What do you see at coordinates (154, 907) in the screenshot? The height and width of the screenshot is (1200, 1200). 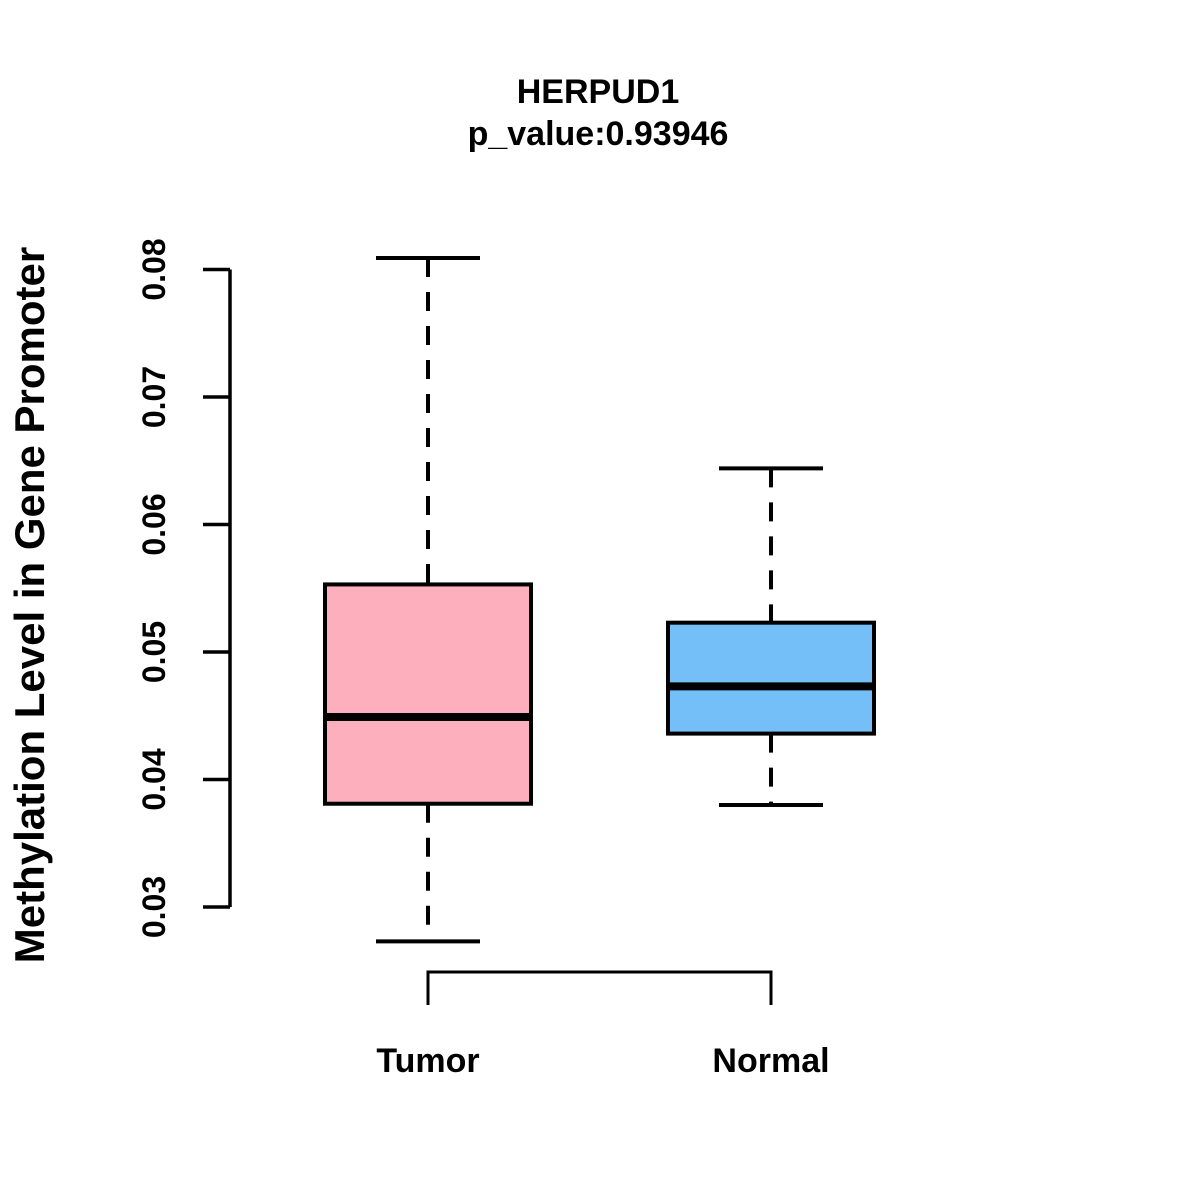 I see `y-axis-tick-label: 0.03` at bounding box center [154, 907].